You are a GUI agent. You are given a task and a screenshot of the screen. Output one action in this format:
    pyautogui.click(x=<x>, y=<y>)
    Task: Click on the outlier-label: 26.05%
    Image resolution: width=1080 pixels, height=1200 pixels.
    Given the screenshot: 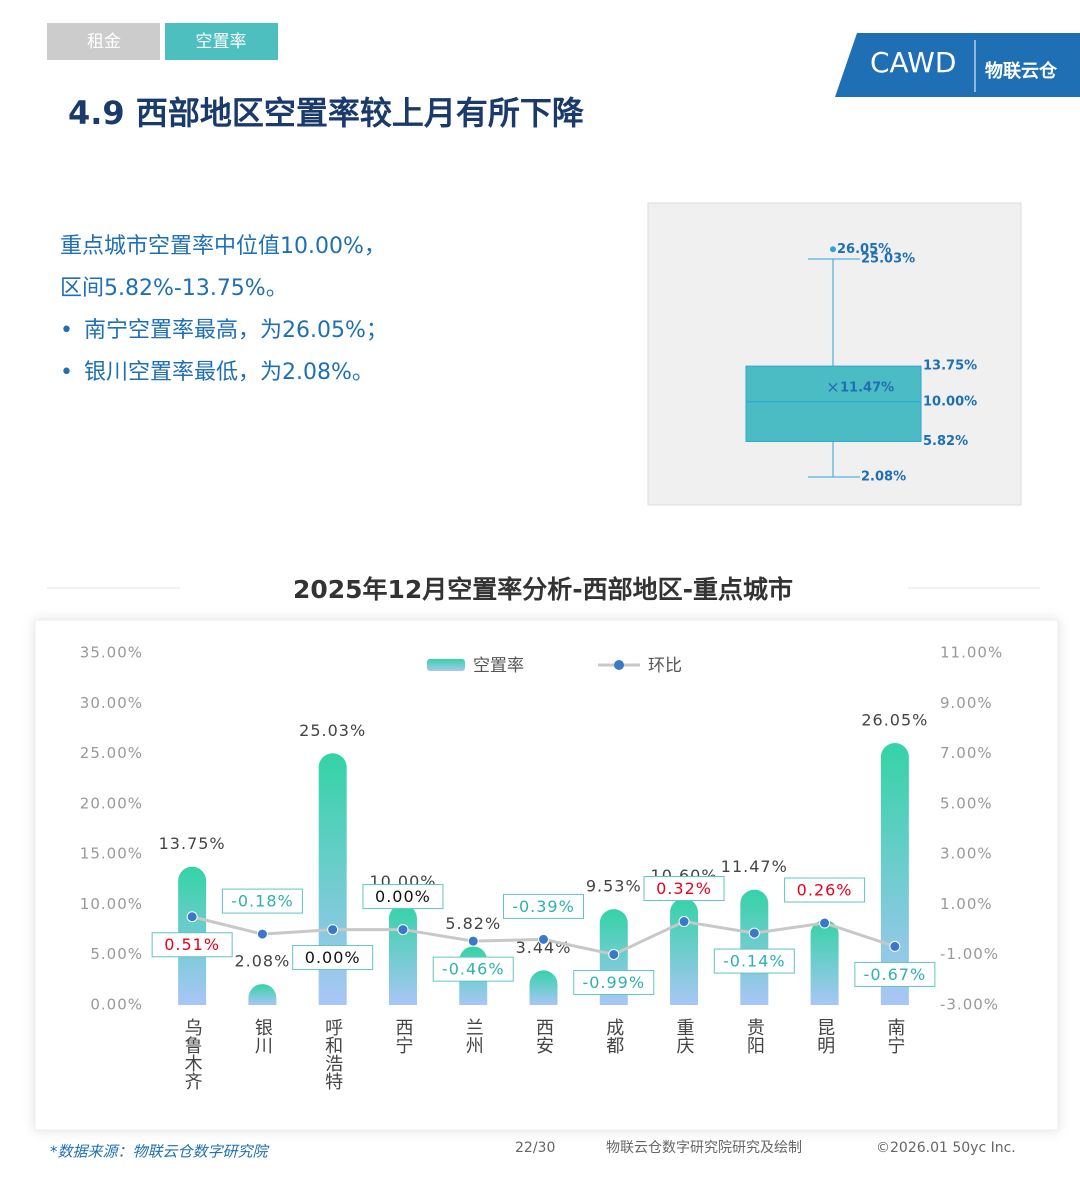 What is the action you would take?
    pyautogui.click(x=864, y=249)
    